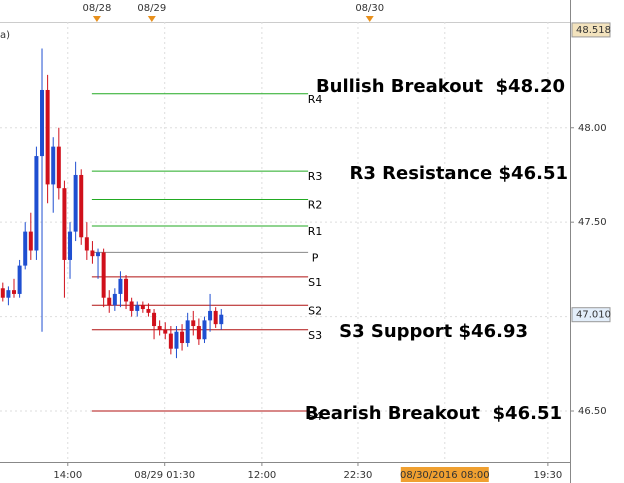 The width and height of the screenshot is (624, 483). I want to click on pivot-label: S3, so click(315, 335).